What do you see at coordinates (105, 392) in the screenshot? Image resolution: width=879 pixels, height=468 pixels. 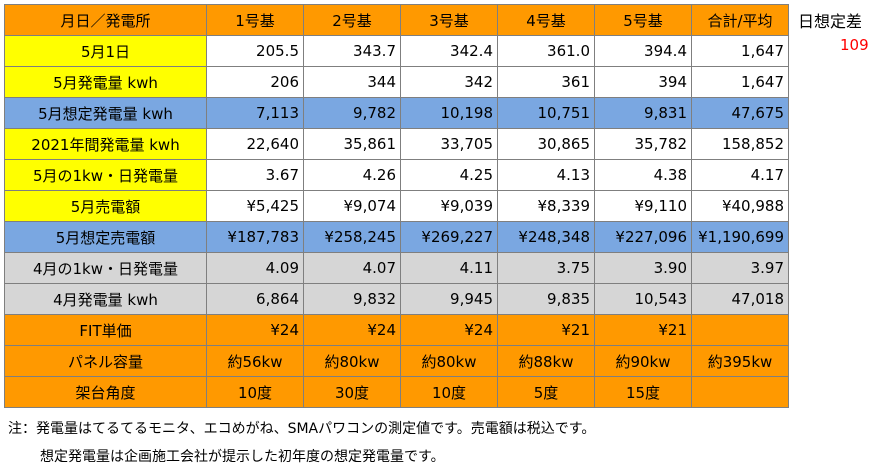 I see `row-label: 架台角度` at bounding box center [105, 392].